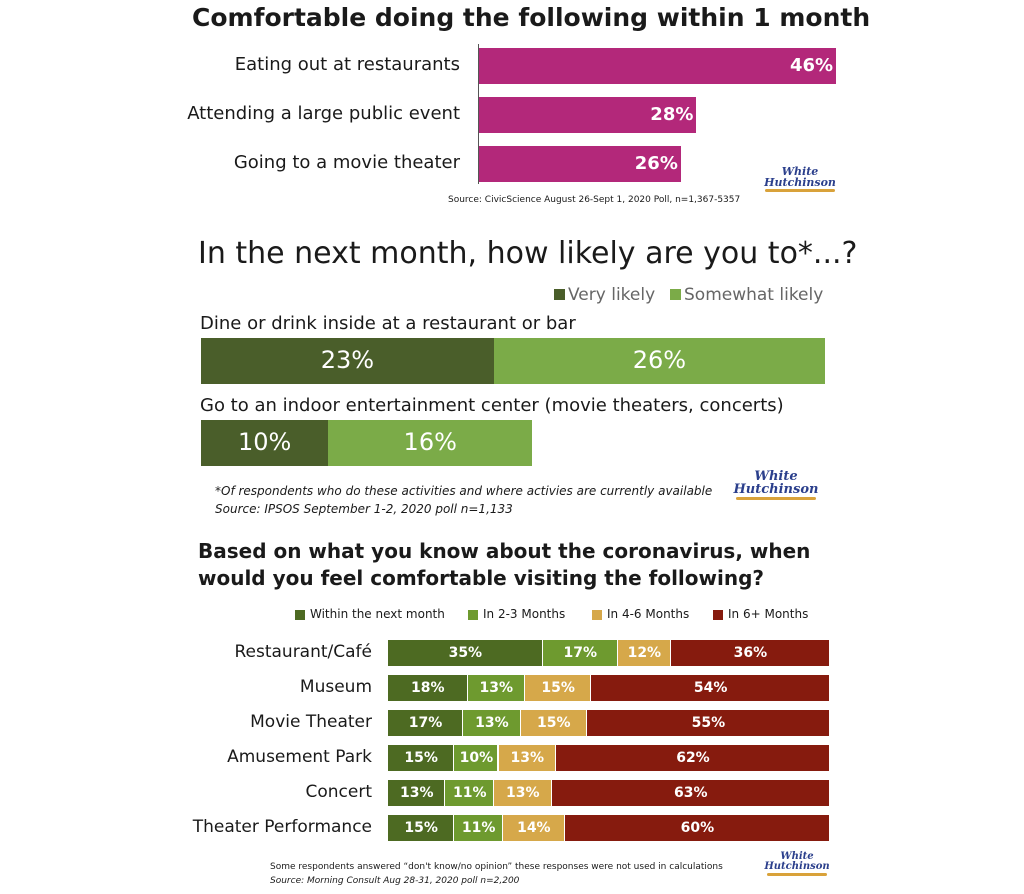 The image size is (1024, 894). I want to click on chart2-bar-value: 23%, so click(347, 360).